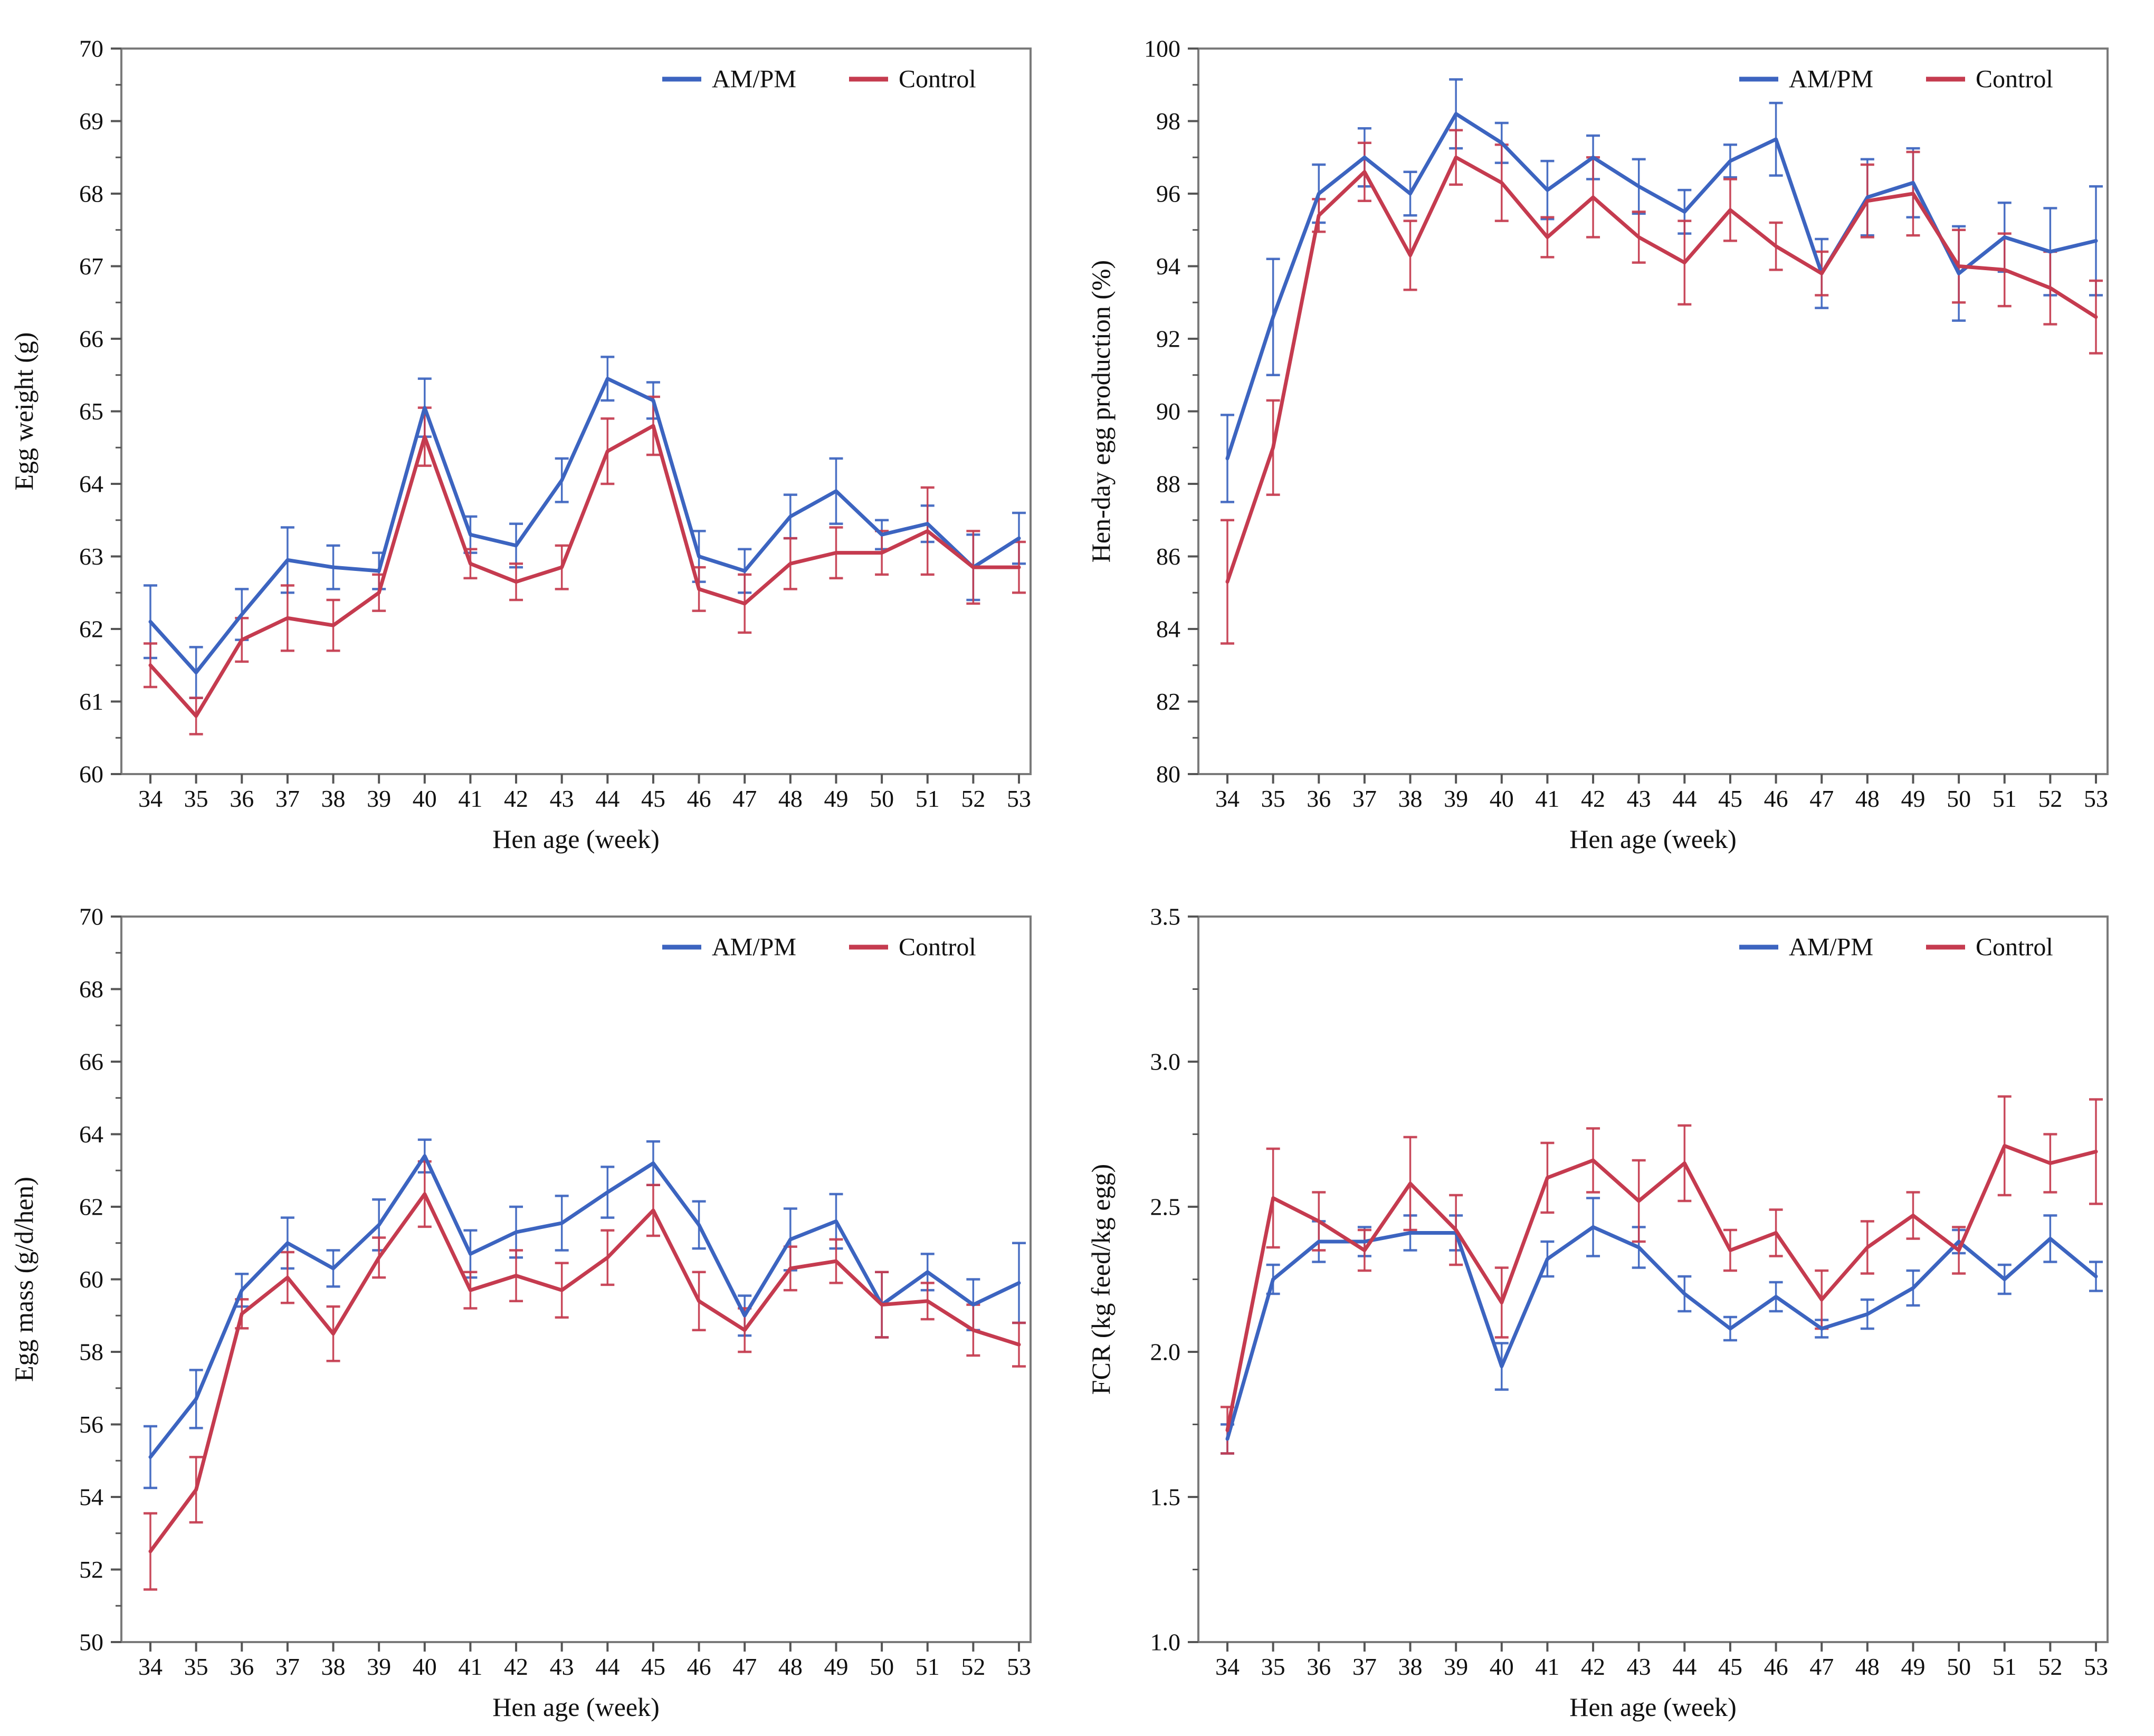 This screenshot has height=1736, width=2154. What do you see at coordinates (1165, 1352) in the screenshot?
I see `y-tick-label: 2.0` at bounding box center [1165, 1352].